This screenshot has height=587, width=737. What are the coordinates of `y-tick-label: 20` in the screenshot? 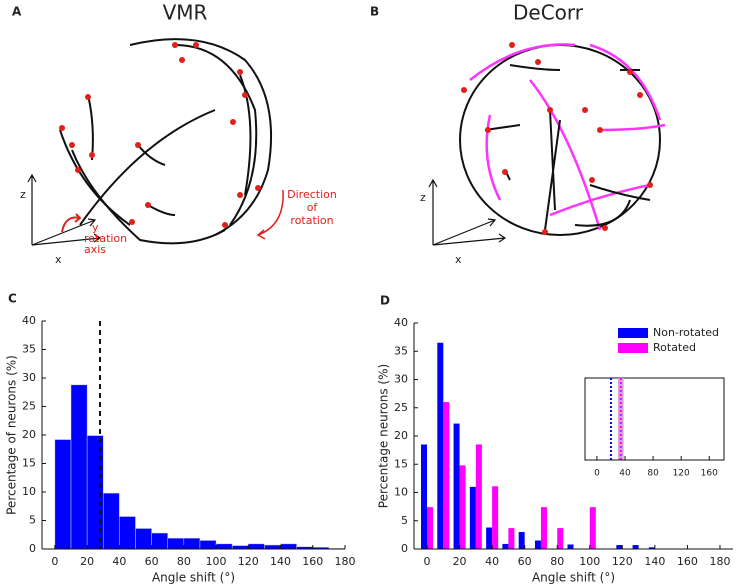 It's located at (29, 434).